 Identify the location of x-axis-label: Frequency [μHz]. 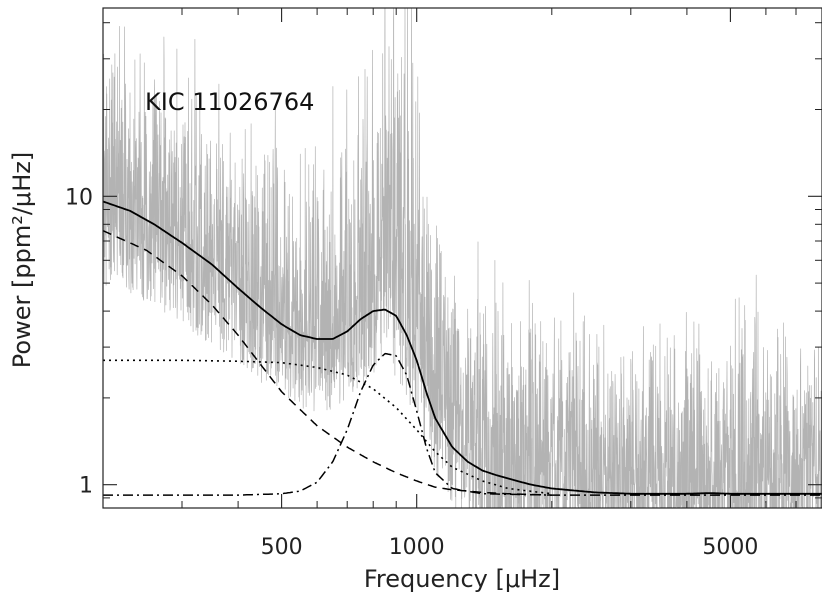
(462, 579).